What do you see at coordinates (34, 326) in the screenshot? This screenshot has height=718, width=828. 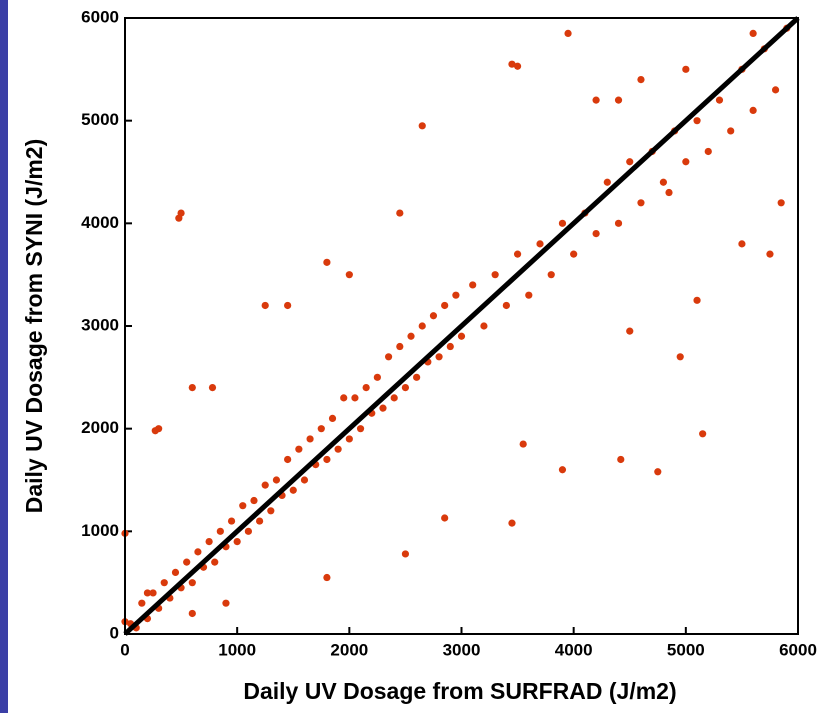 I see `y-axis-title: Daily UV Dosage from SYNI (J/m2)` at bounding box center [34, 326].